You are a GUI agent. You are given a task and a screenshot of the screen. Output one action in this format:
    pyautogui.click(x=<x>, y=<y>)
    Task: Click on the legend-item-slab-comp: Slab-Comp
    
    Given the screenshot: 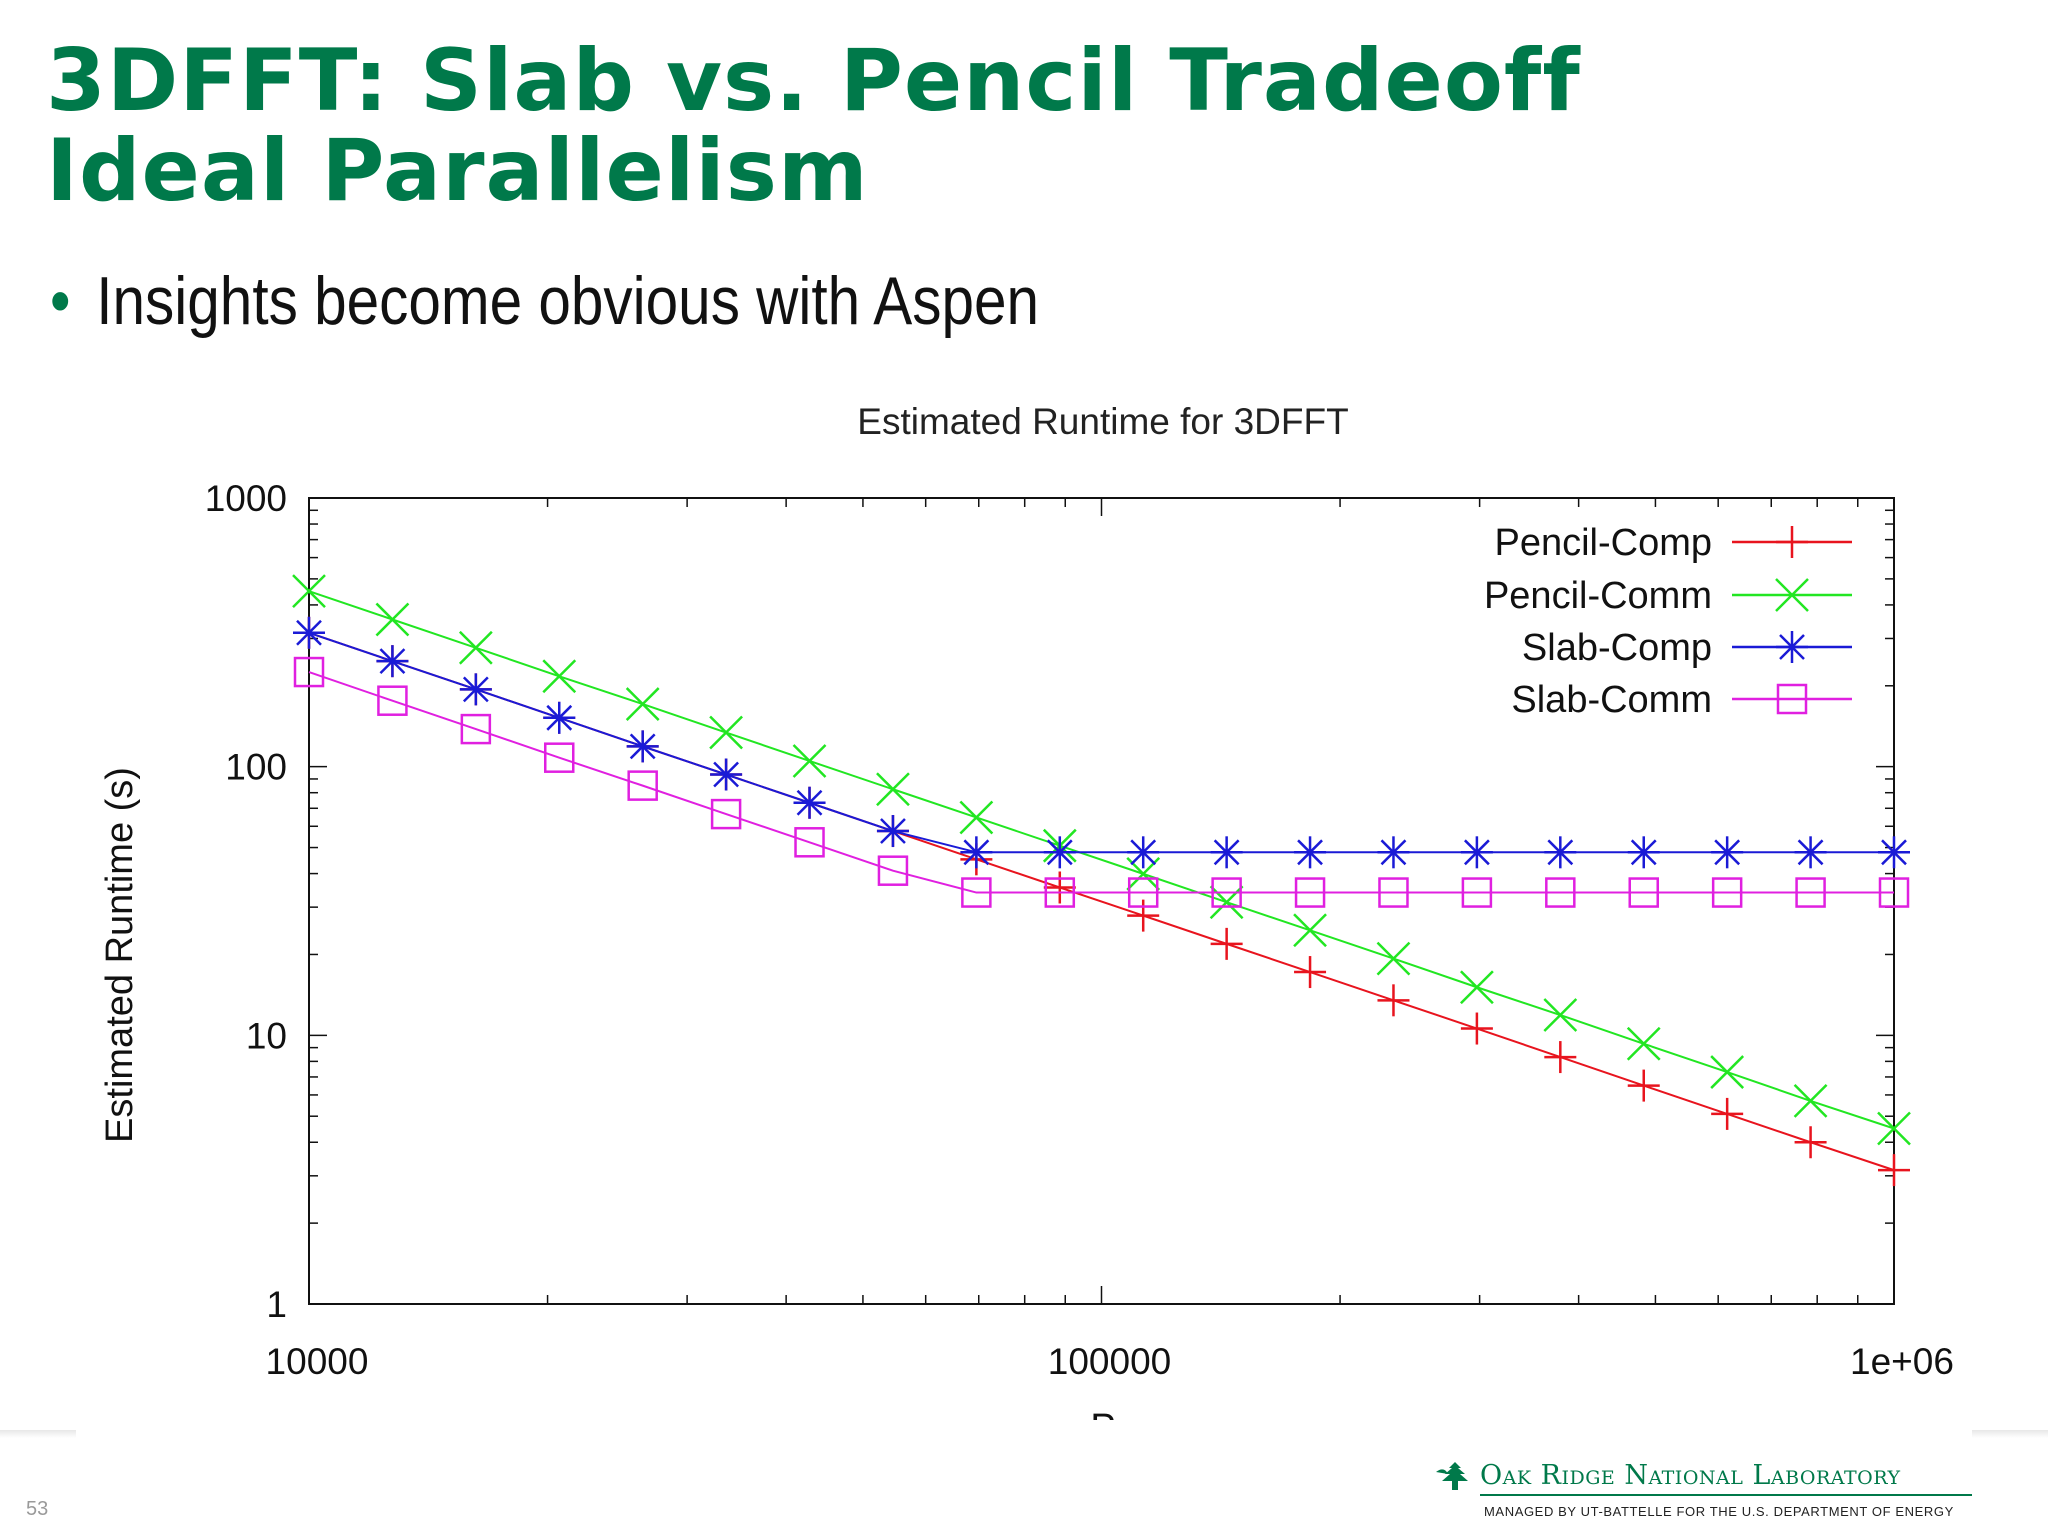 What is the action you would take?
    pyautogui.click(x=1687, y=648)
    